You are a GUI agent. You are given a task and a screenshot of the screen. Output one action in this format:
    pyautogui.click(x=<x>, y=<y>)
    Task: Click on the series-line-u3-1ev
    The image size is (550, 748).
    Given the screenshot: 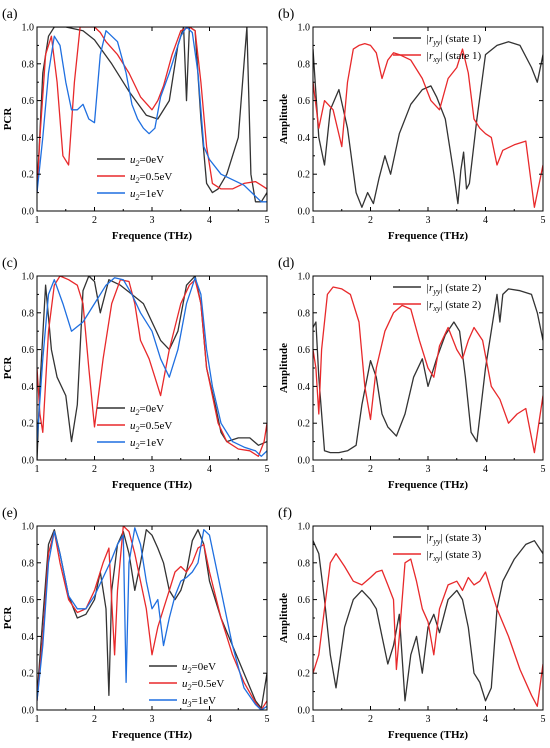 What is the action you would take?
    pyautogui.click(x=152, y=618)
    